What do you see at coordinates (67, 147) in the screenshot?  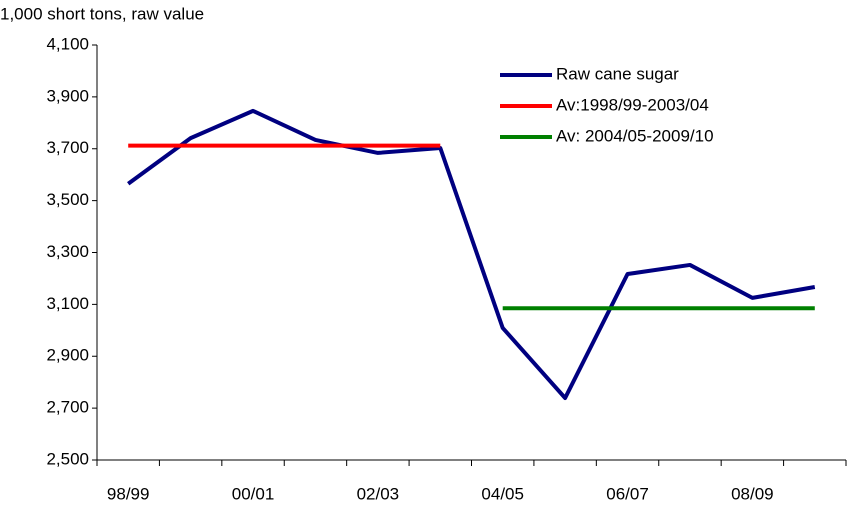 I see `y-tick-label: 3,700` at bounding box center [67, 147].